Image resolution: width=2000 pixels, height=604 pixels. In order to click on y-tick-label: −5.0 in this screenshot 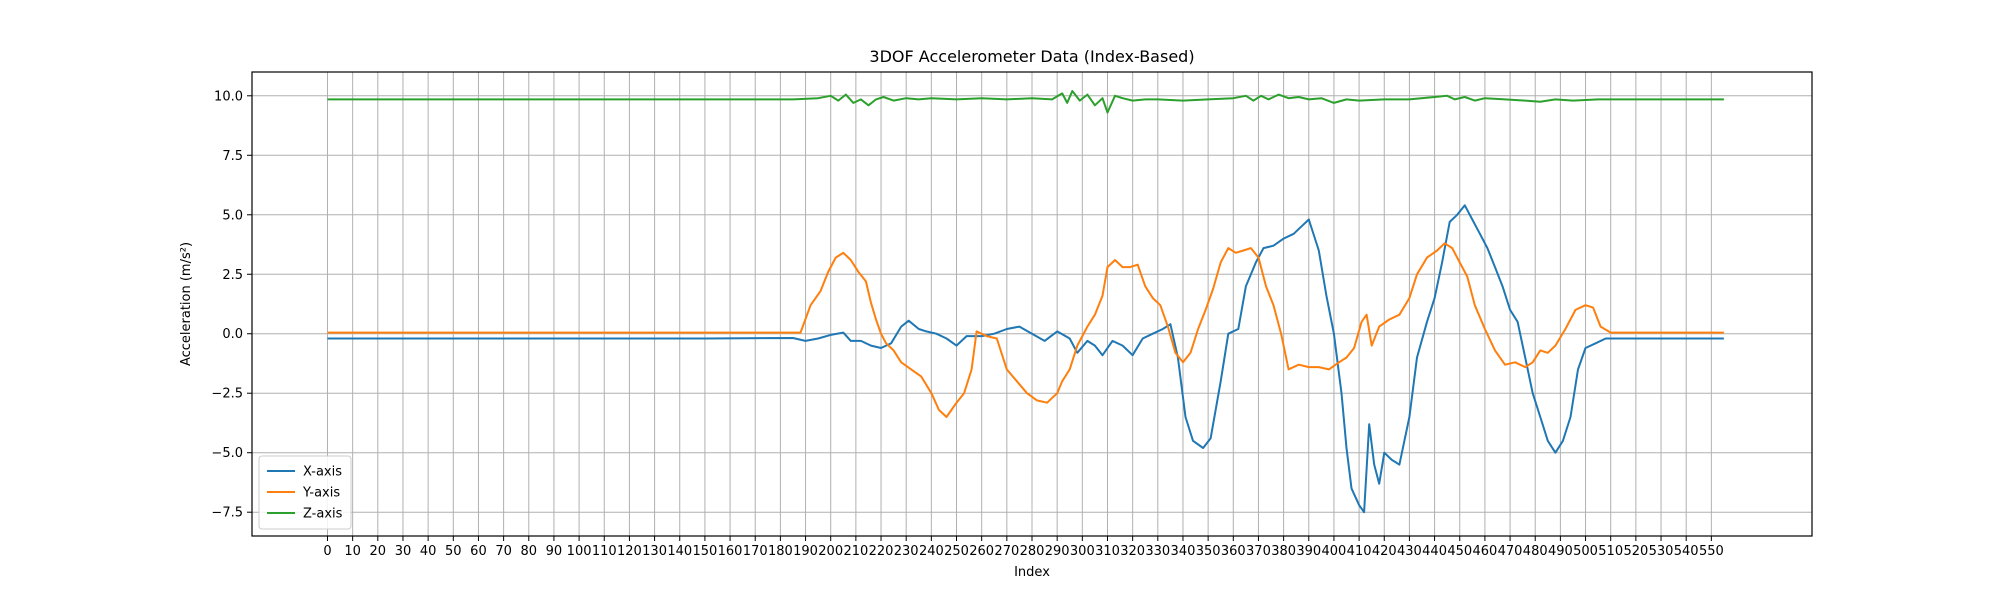, I will do `click(227, 453)`.